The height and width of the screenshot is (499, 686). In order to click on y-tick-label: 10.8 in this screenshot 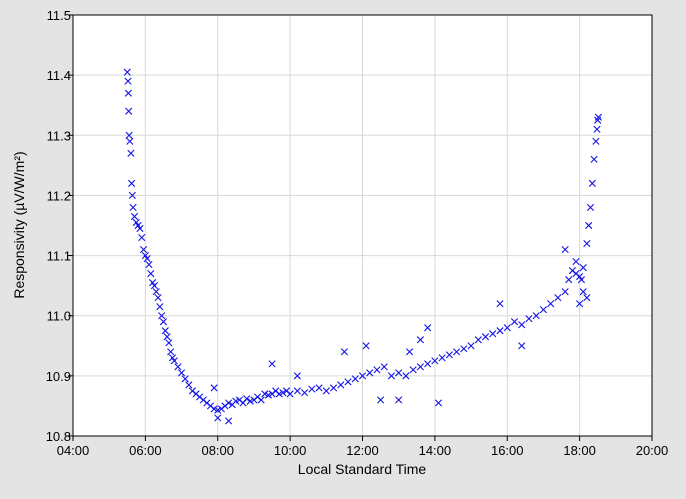, I will do `click(58, 436)`.